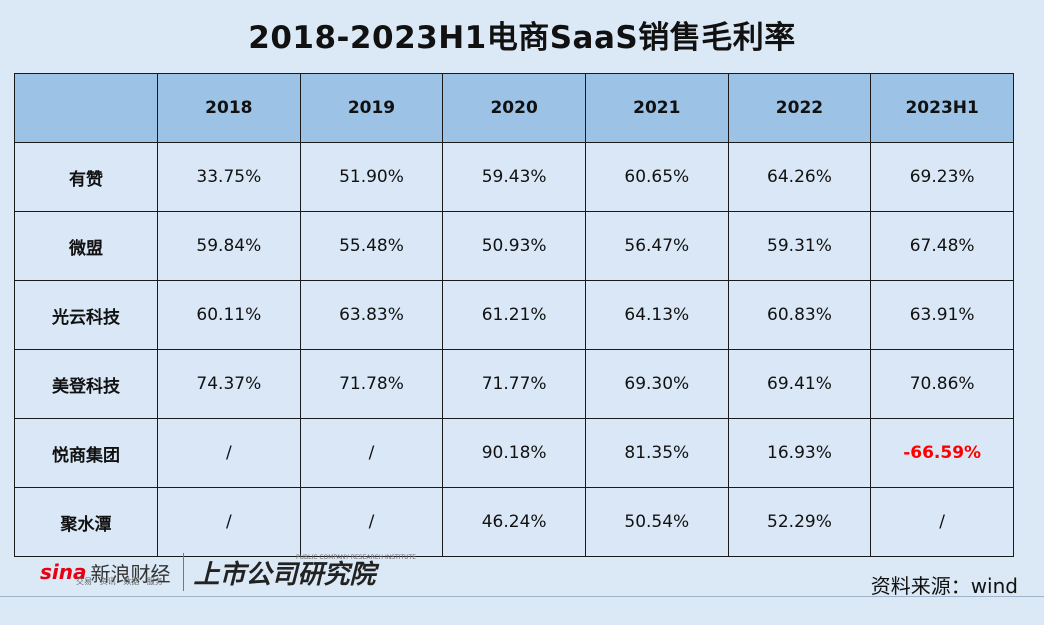 This screenshot has width=1044, height=625. I want to click on table-cell: 64.26%, so click(799, 177).